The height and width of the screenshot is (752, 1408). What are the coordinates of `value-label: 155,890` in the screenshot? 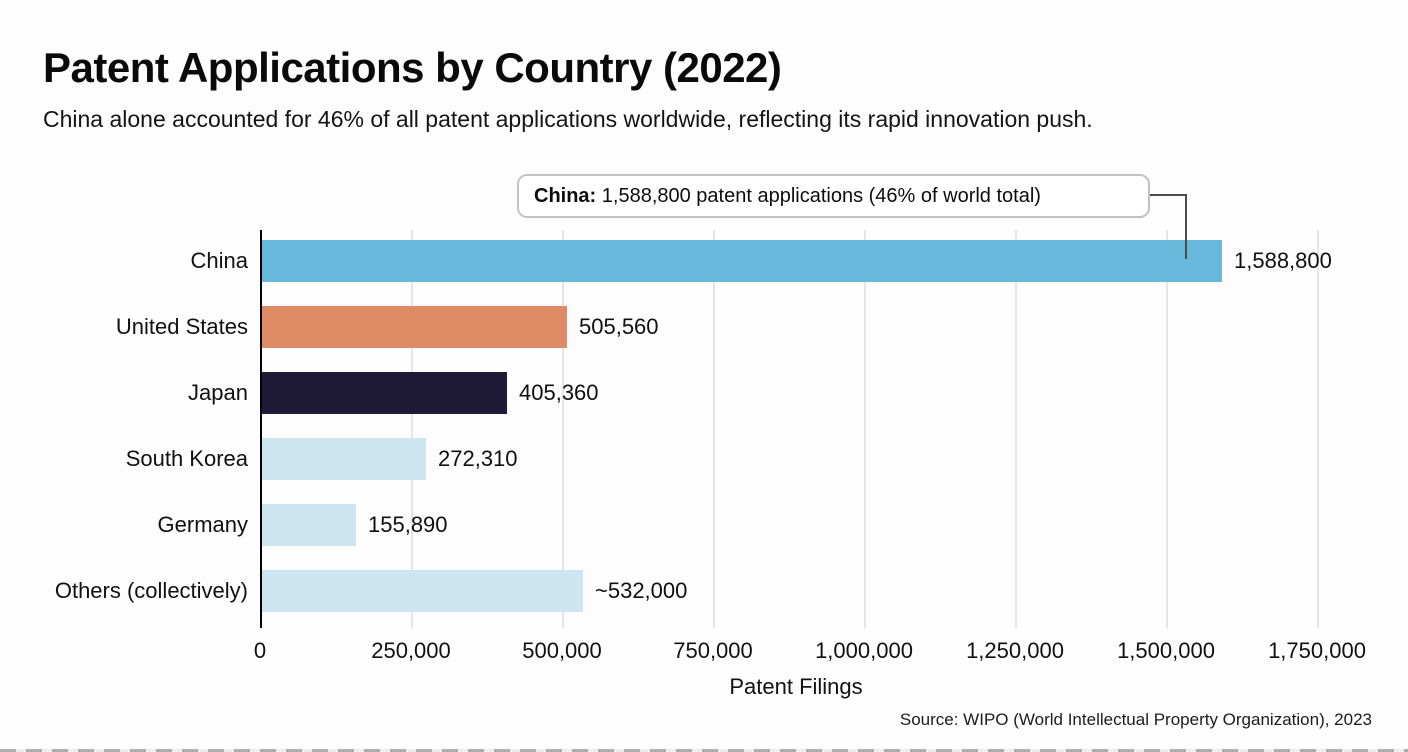 It's located at (408, 524).